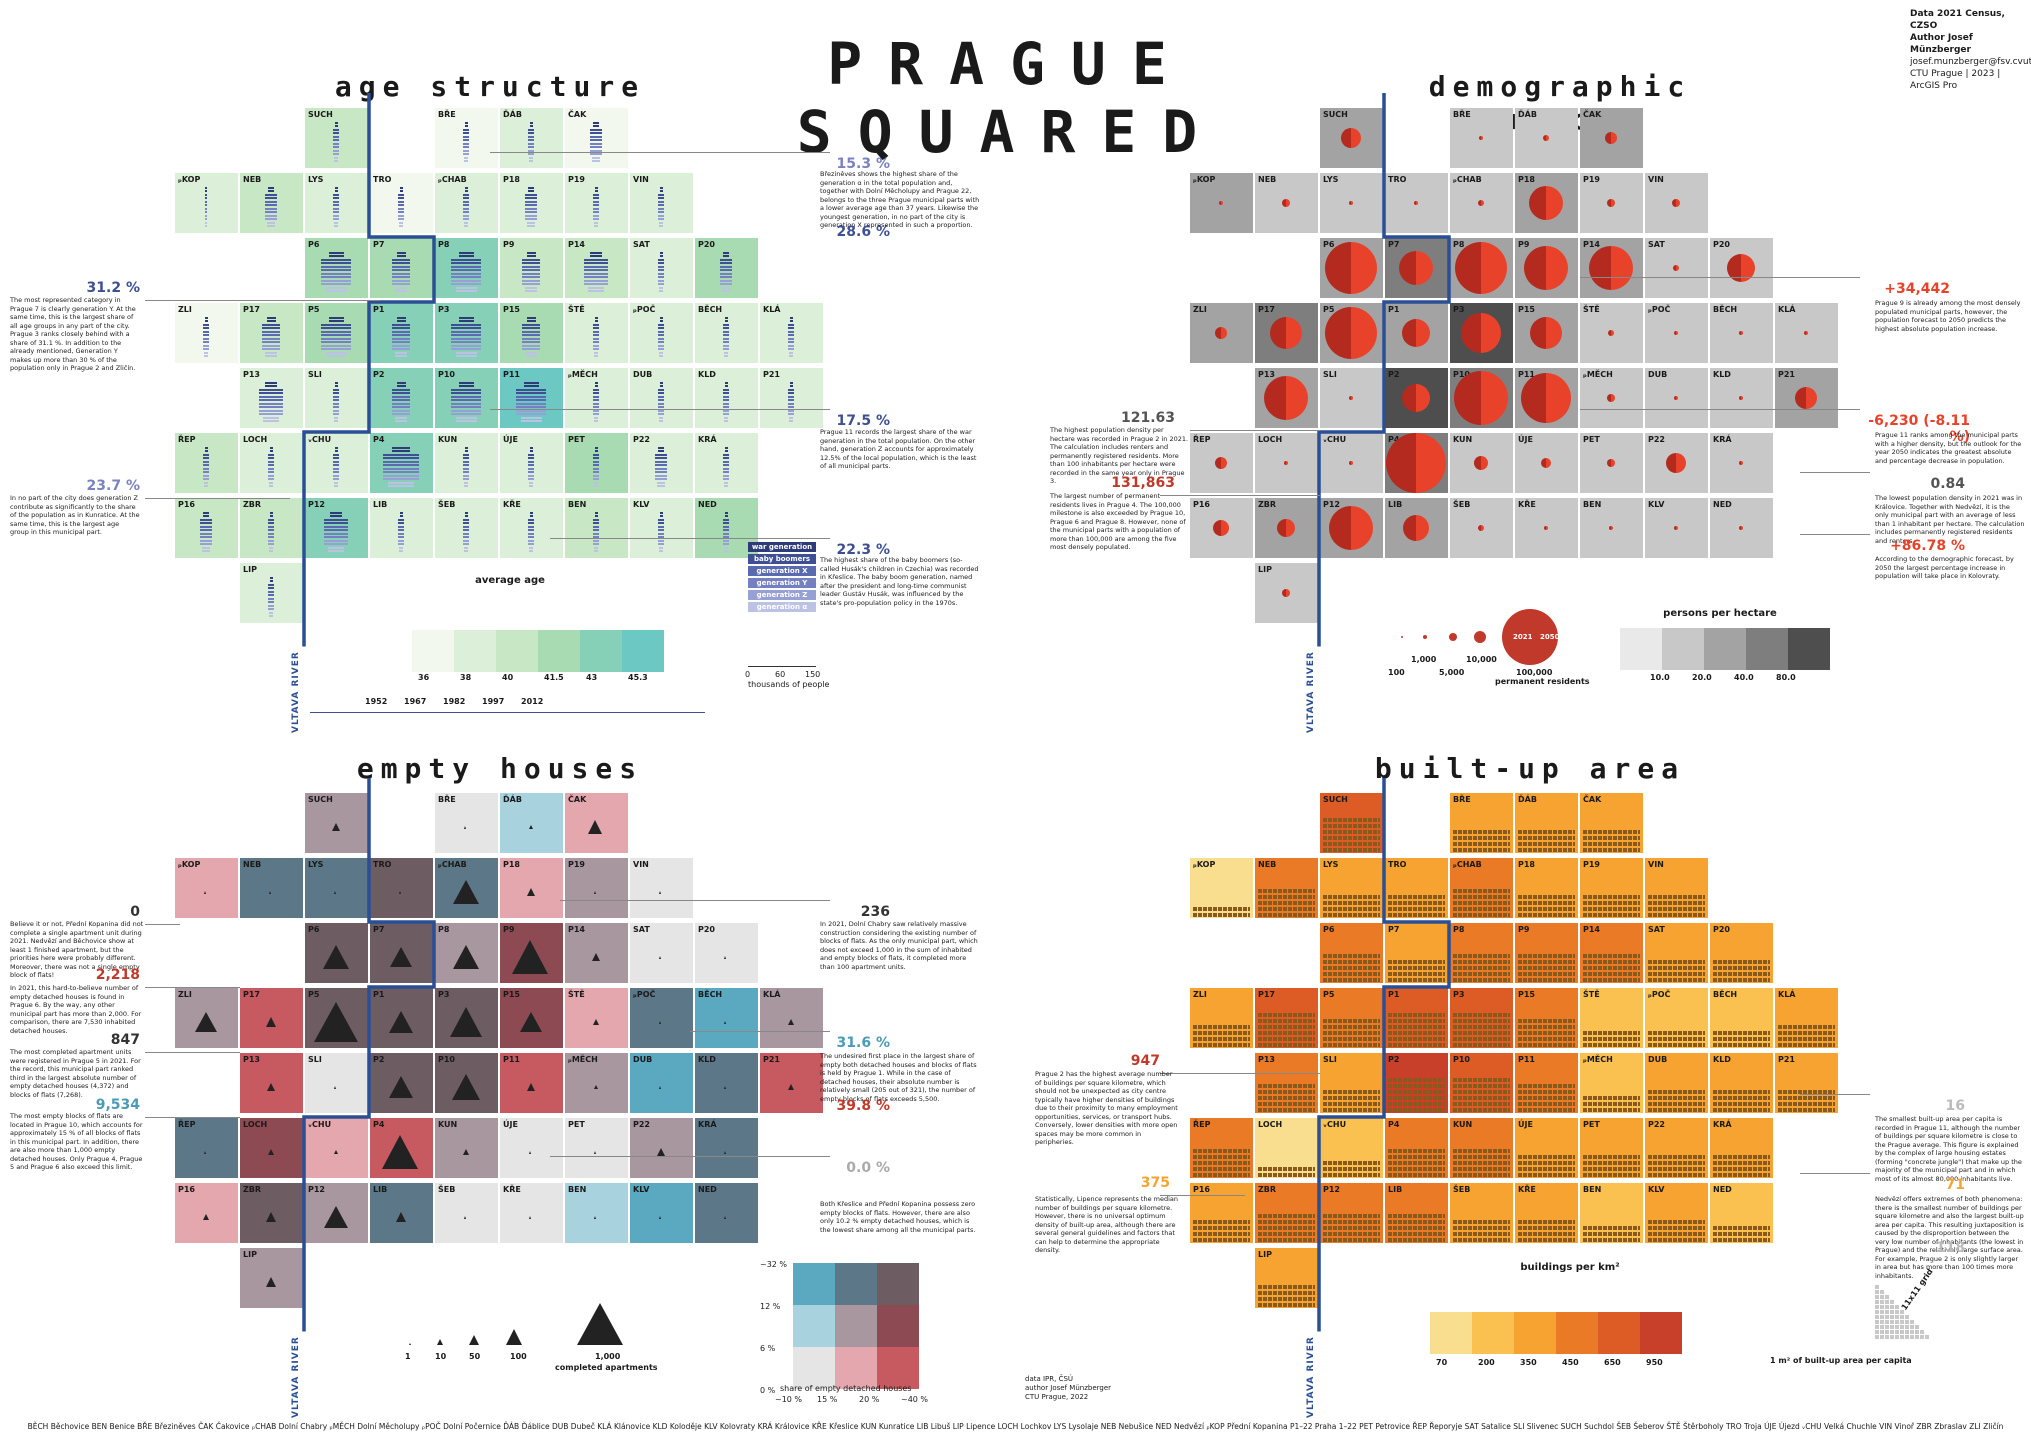 This screenshot has height=1438, width=2031. I want to click on tile-ŘEP: ŘEP, so click(1221, 463).